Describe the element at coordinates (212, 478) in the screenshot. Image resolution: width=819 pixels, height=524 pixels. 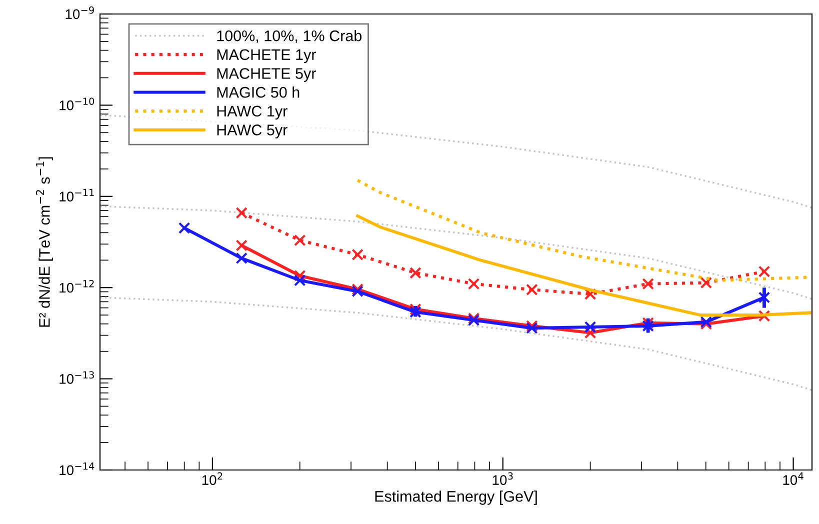
I see `x-tick-label: 10$^{2}$` at that location.